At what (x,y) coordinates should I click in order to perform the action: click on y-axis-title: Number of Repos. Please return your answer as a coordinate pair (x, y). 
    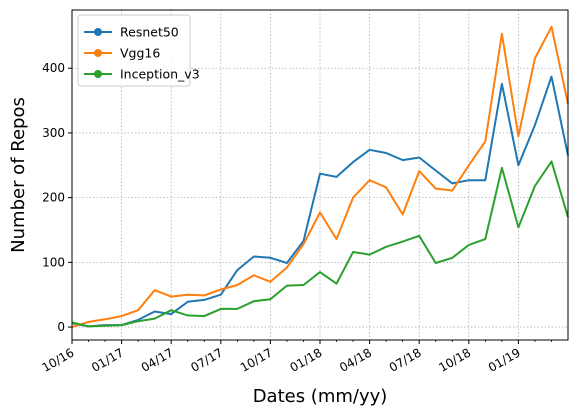
    Looking at the image, I should click on (18, 175).